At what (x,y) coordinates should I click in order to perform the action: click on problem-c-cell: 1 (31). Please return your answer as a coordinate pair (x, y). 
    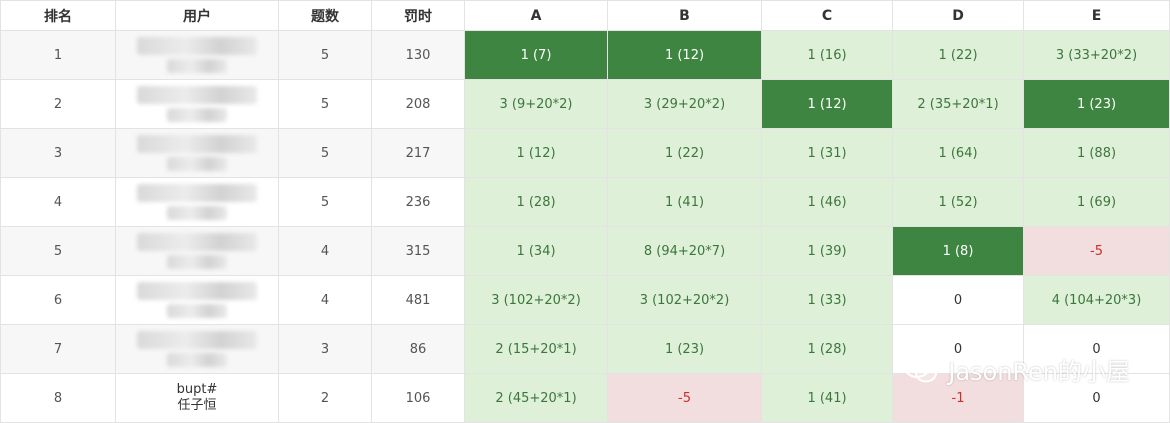
    Looking at the image, I should click on (827, 153).